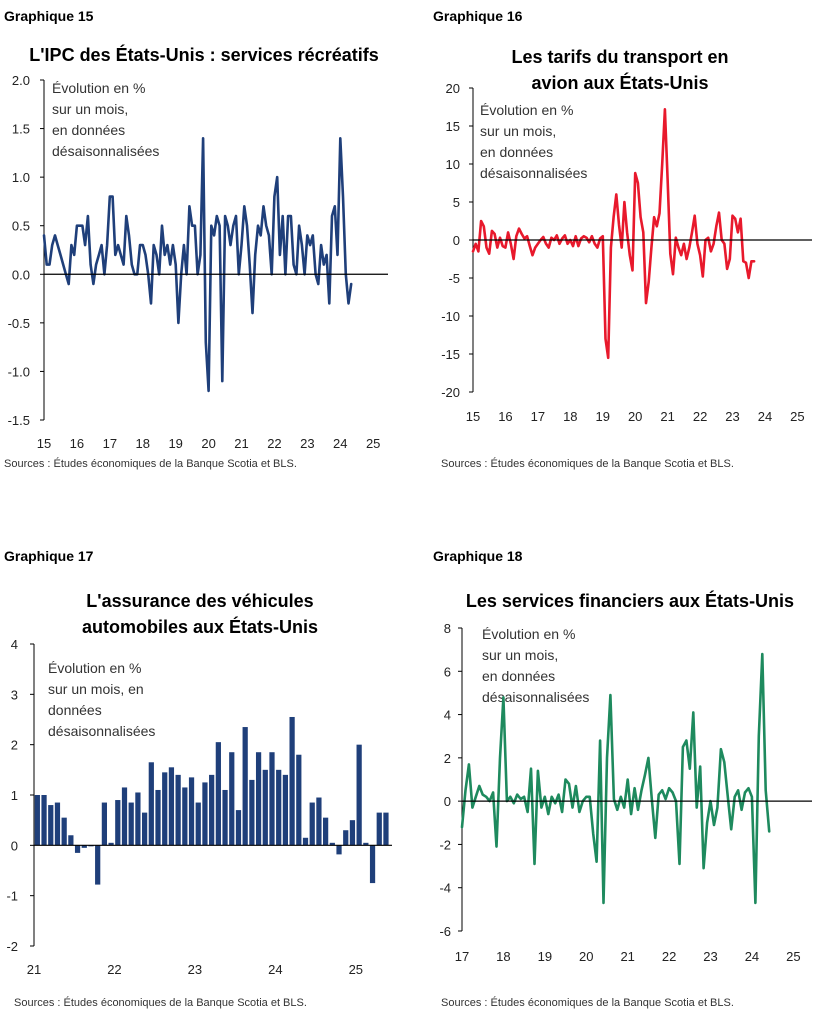  I want to click on y-tick-label: -1.0, so click(19, 371).